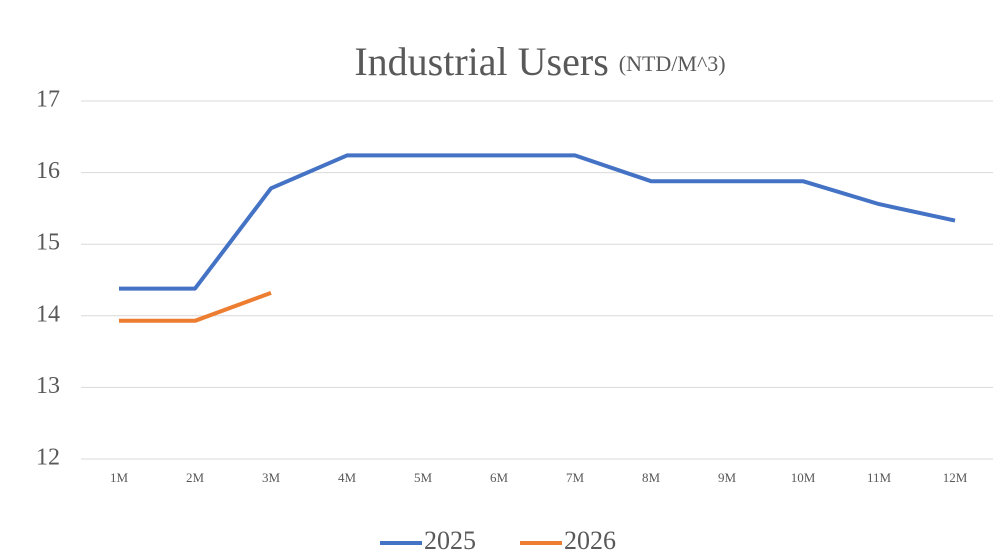  I want to click on x-tick-label: 10M, so click(803, 477).